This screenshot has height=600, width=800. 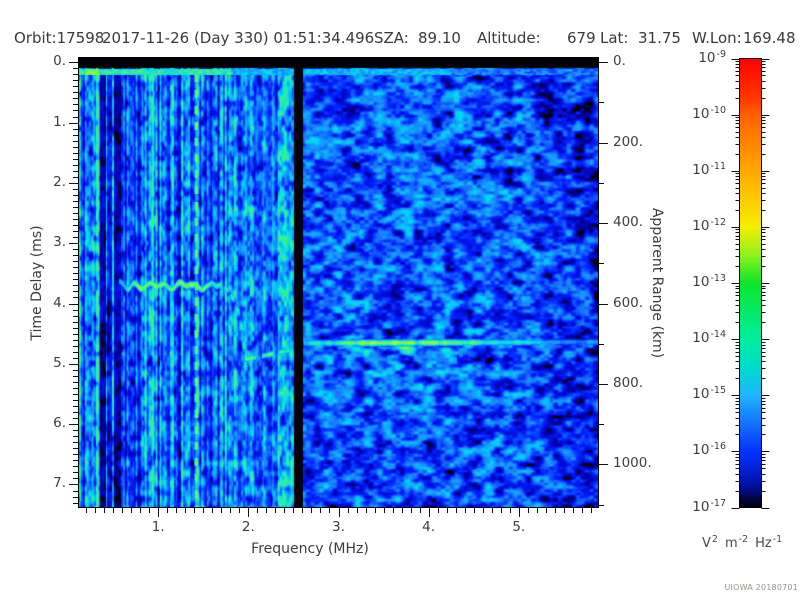 What do you see at coordinates (619, 61) in the screenshot?
I see `y-right-tick-label: 0.` at bounding box center [619, 61].